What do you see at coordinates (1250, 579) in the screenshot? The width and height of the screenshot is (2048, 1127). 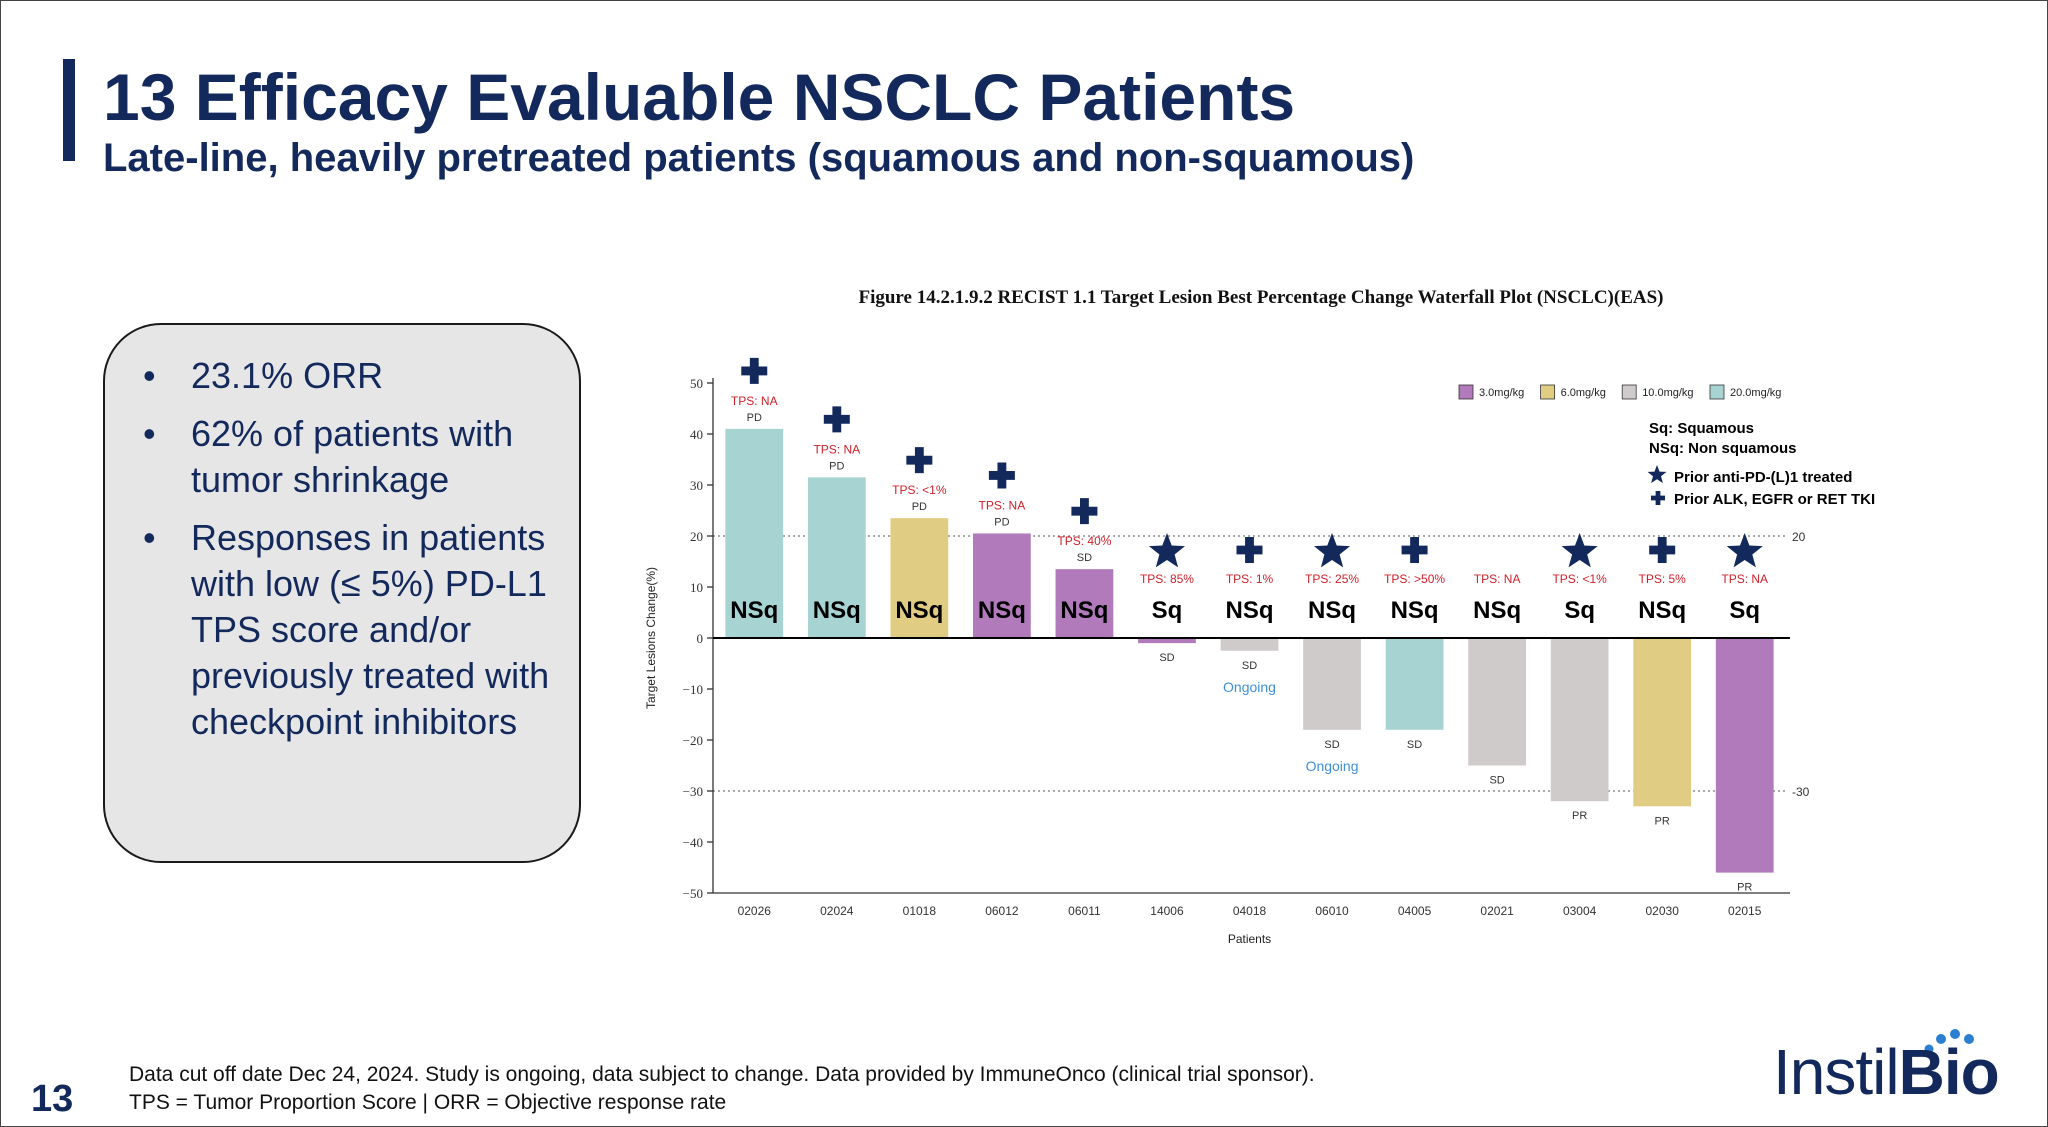 I see `tps-label: TPS: 1%` at bounding box center [1250, 579].